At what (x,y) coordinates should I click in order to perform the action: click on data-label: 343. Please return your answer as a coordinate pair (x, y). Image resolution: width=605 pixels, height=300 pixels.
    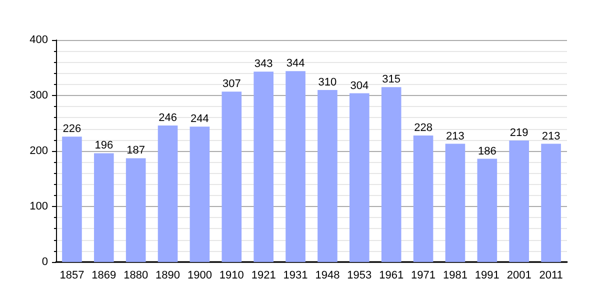
    Looking at the image, I should click on (263, 64).